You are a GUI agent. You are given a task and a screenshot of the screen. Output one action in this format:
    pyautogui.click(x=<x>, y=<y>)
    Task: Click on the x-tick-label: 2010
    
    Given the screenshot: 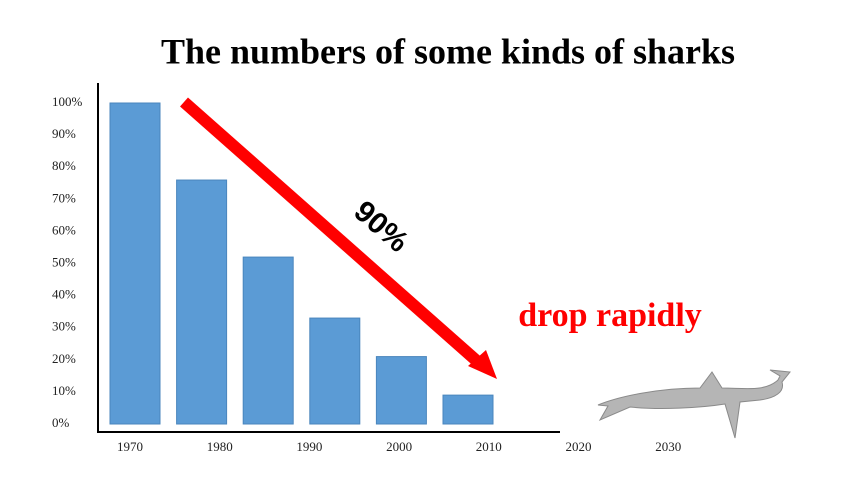 What is the action you would take?
    pyautogui.click(x=489, y=446)
    